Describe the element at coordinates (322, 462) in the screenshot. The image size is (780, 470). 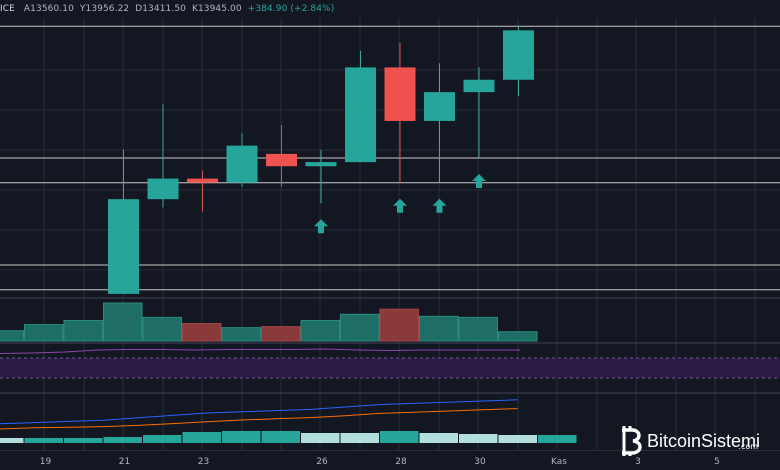
I see `time-axis-label: 26` at that location.